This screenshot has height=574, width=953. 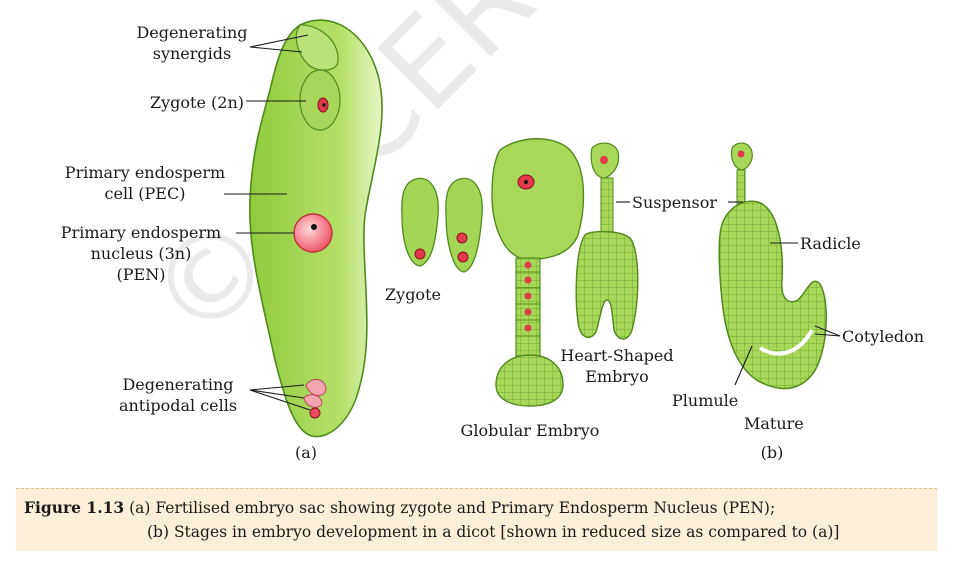 What do you see at coordinates (145, 183) in the screenshot?
I see `label-primary-endosperm-cell: Primary endosperm cell (PEC)` at bounding box center [145, 183].